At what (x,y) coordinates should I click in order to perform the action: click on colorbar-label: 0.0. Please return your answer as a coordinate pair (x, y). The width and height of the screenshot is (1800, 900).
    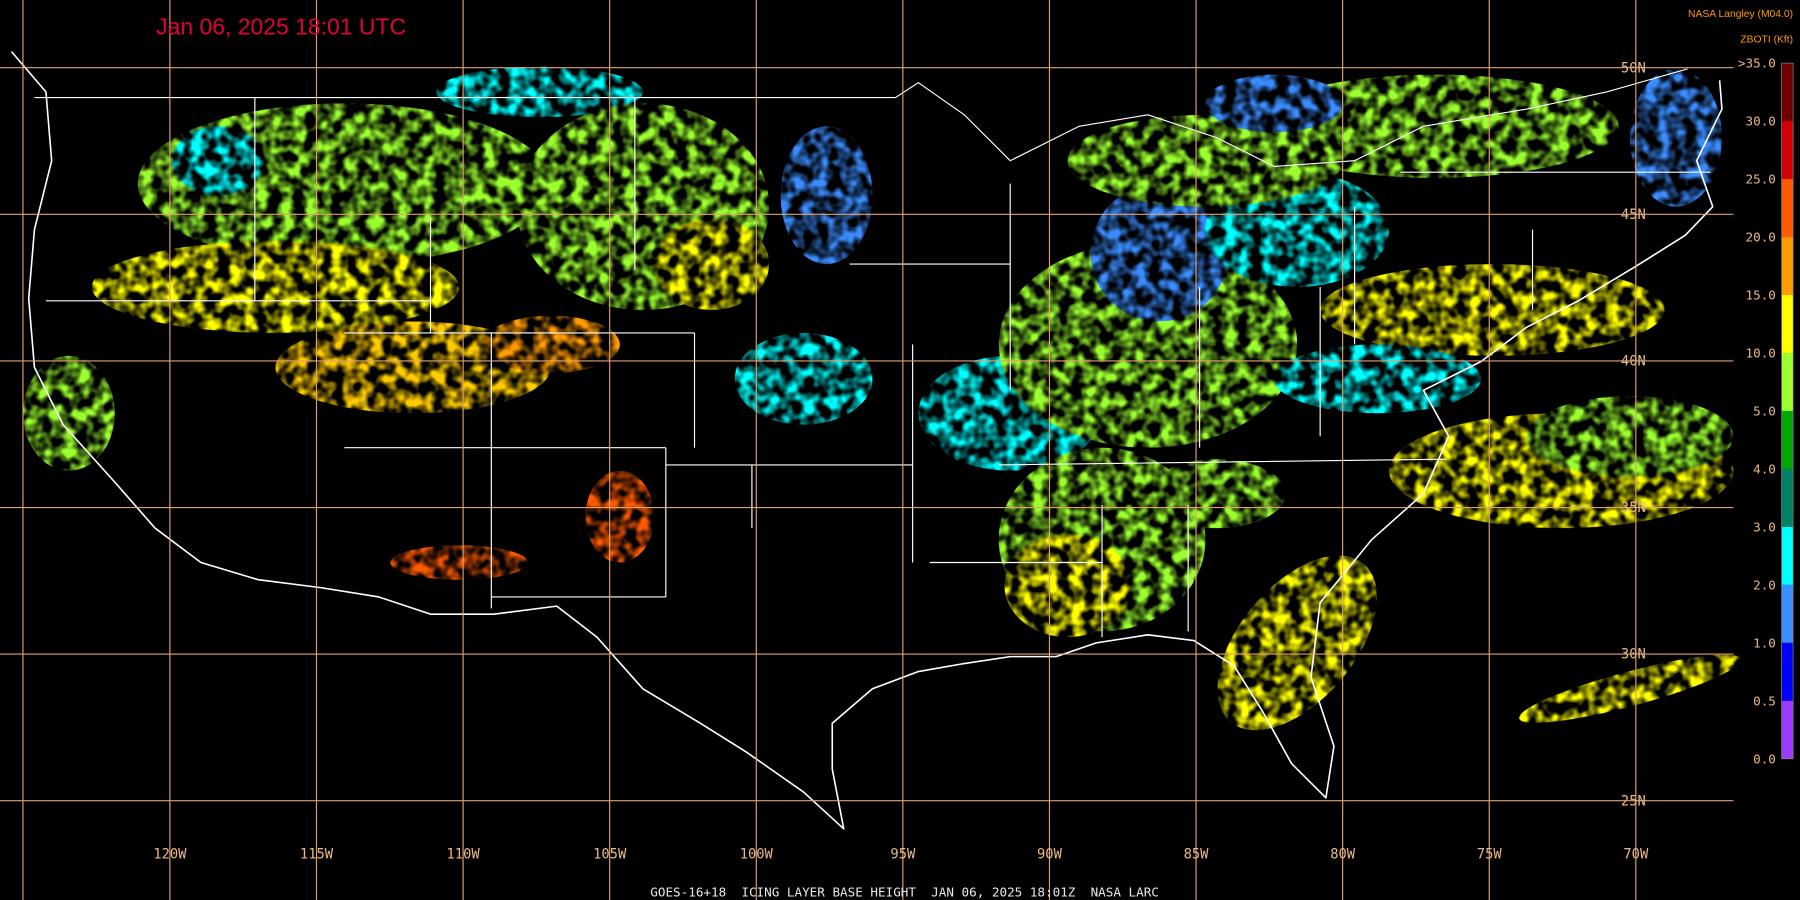
    Looking at the image, I should click on (1764, 758).